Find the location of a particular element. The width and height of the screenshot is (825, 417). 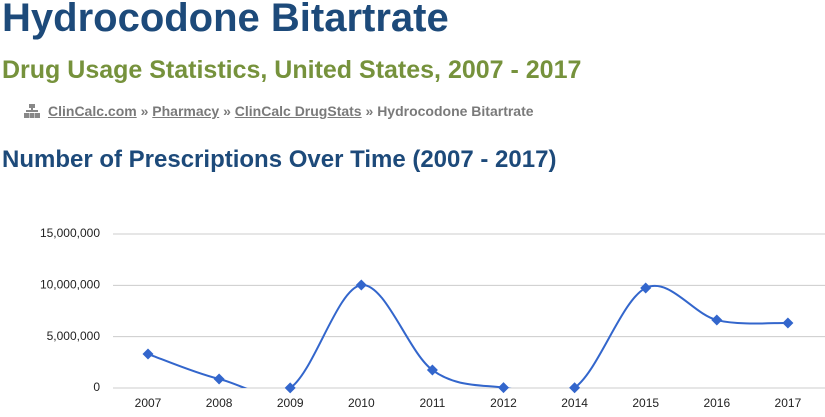

y-tick-label: 0 is located at coordinates (96, 387).